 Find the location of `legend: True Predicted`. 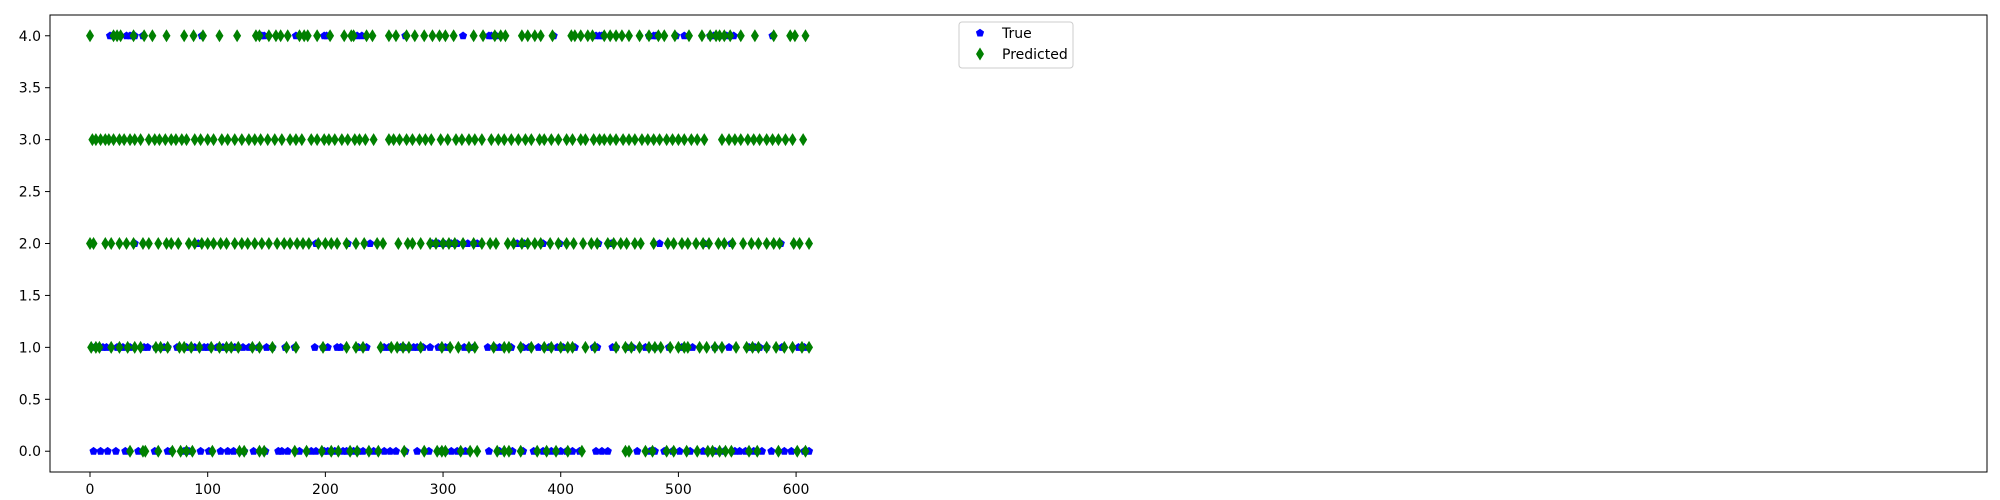

legend: True Predicted is located at coordinates (1016, 45).